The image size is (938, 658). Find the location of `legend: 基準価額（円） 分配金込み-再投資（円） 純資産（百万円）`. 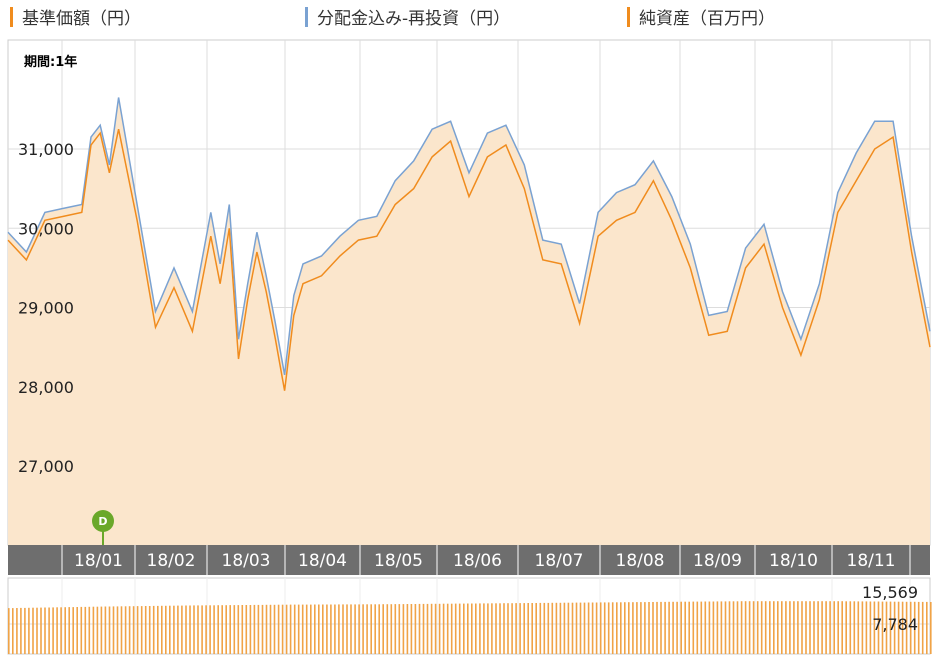

legend: 基準価額（円） 分配金込み-再投資（円） 純資産（百万円） is located at coordinates (392, 18).